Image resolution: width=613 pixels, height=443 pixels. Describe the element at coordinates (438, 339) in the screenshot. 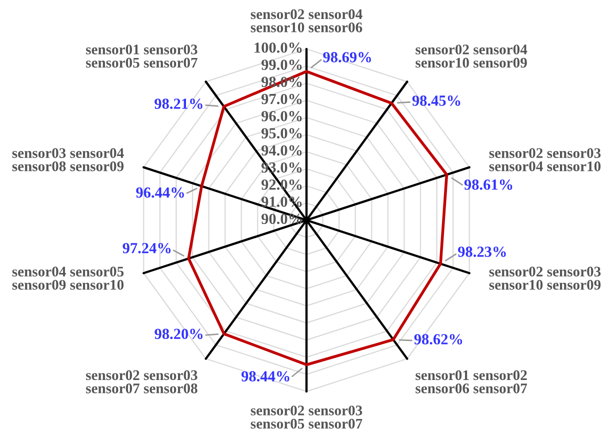

I see `data-label: 98.62%` at that location.